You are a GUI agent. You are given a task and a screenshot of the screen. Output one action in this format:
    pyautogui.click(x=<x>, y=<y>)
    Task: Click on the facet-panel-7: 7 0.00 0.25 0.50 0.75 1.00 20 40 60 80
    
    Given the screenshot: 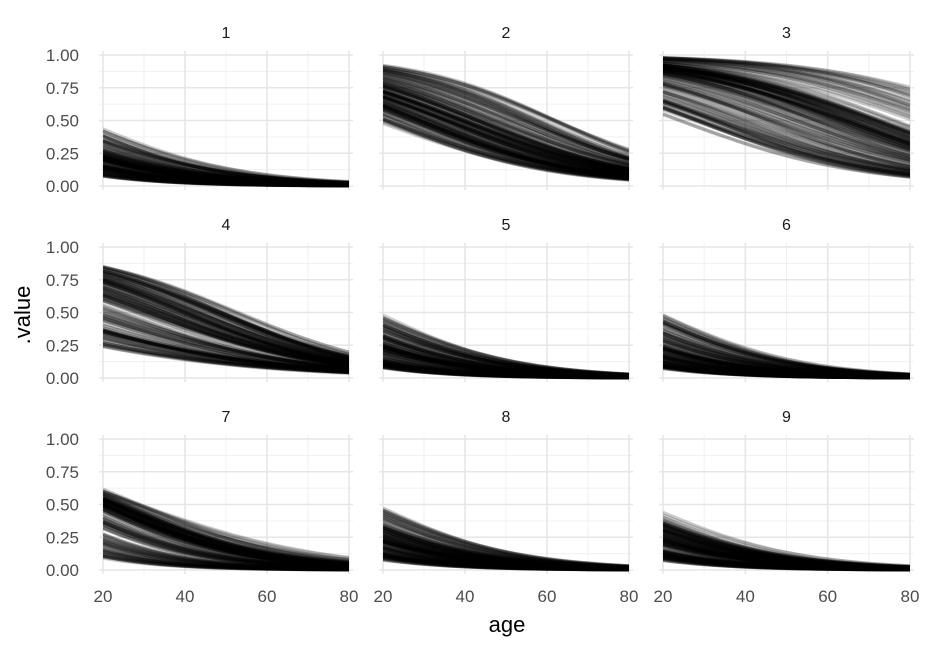 What is the action you would take?
    pyautogui.click(x=202, y=507)
    